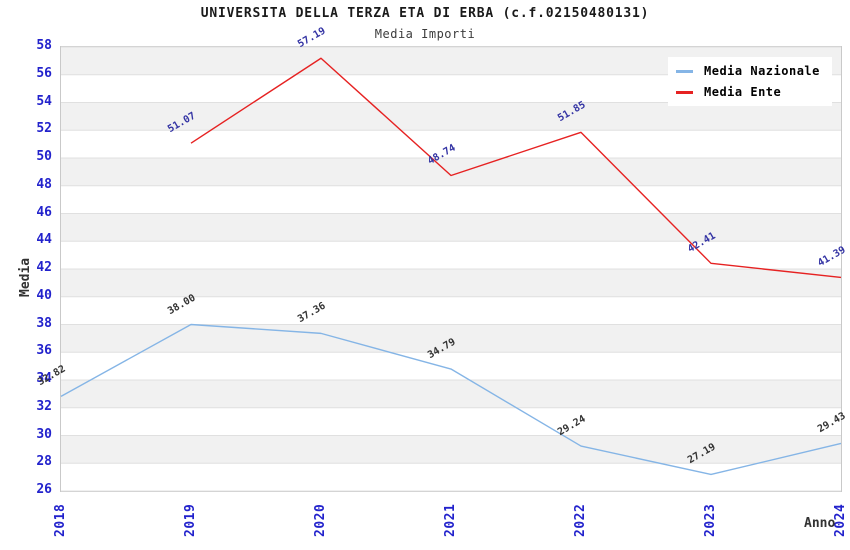  I want to click on y-tick-label: 34, so click(44, 378).